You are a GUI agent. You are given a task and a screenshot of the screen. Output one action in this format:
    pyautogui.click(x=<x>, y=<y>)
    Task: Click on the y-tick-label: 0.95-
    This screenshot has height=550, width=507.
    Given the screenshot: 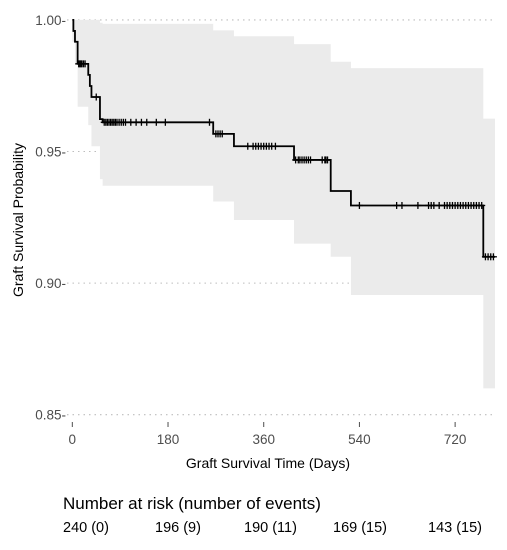 What is the action you would take?
    pyautogui.click(x=50, y=152)
    